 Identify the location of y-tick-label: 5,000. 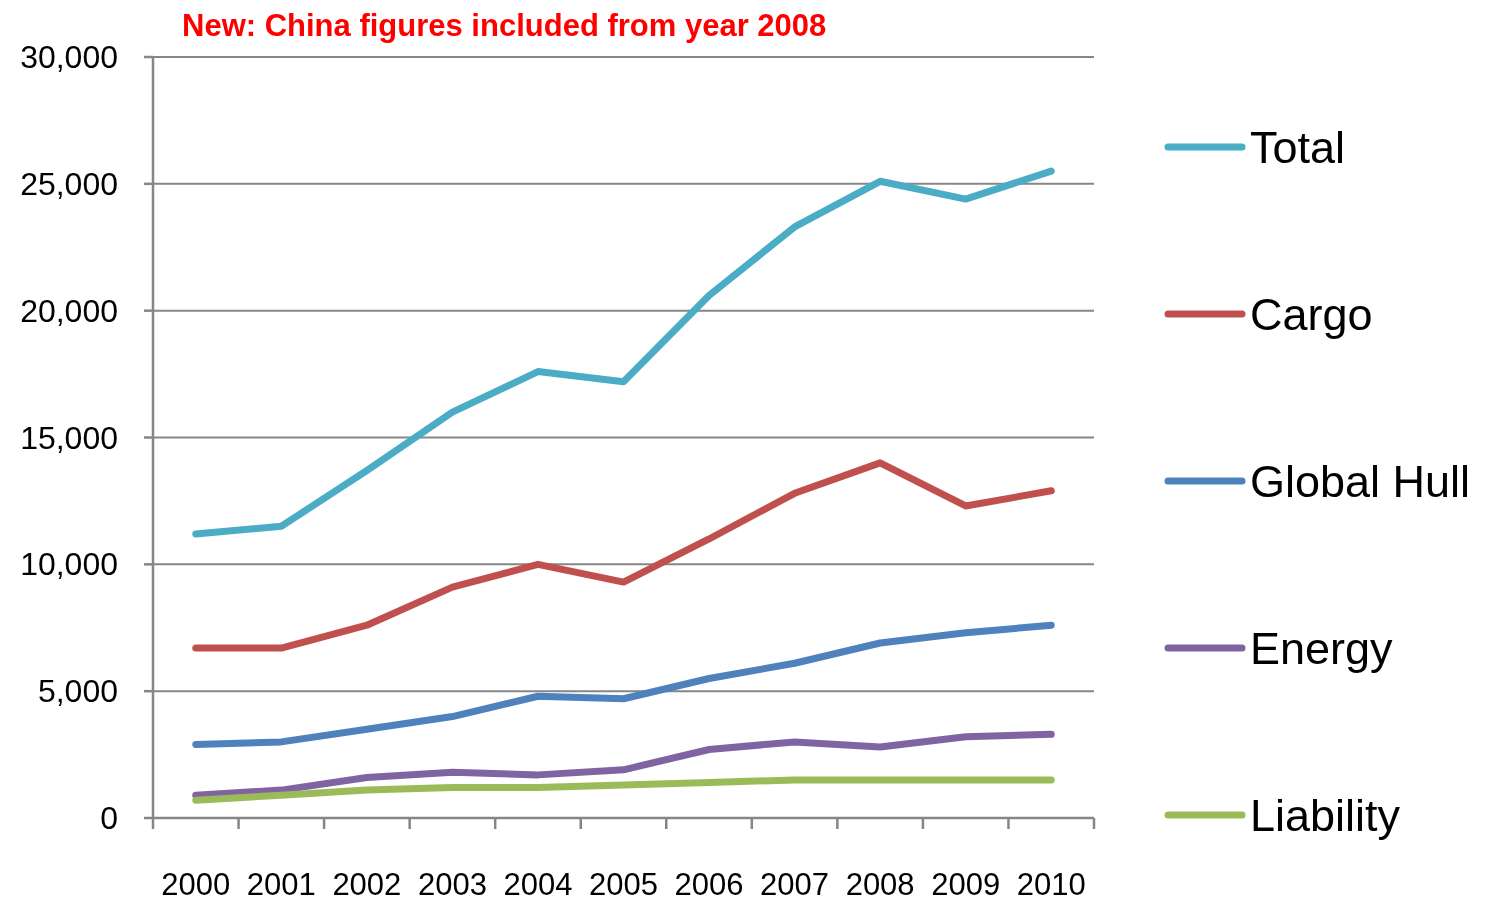
(77, 691).